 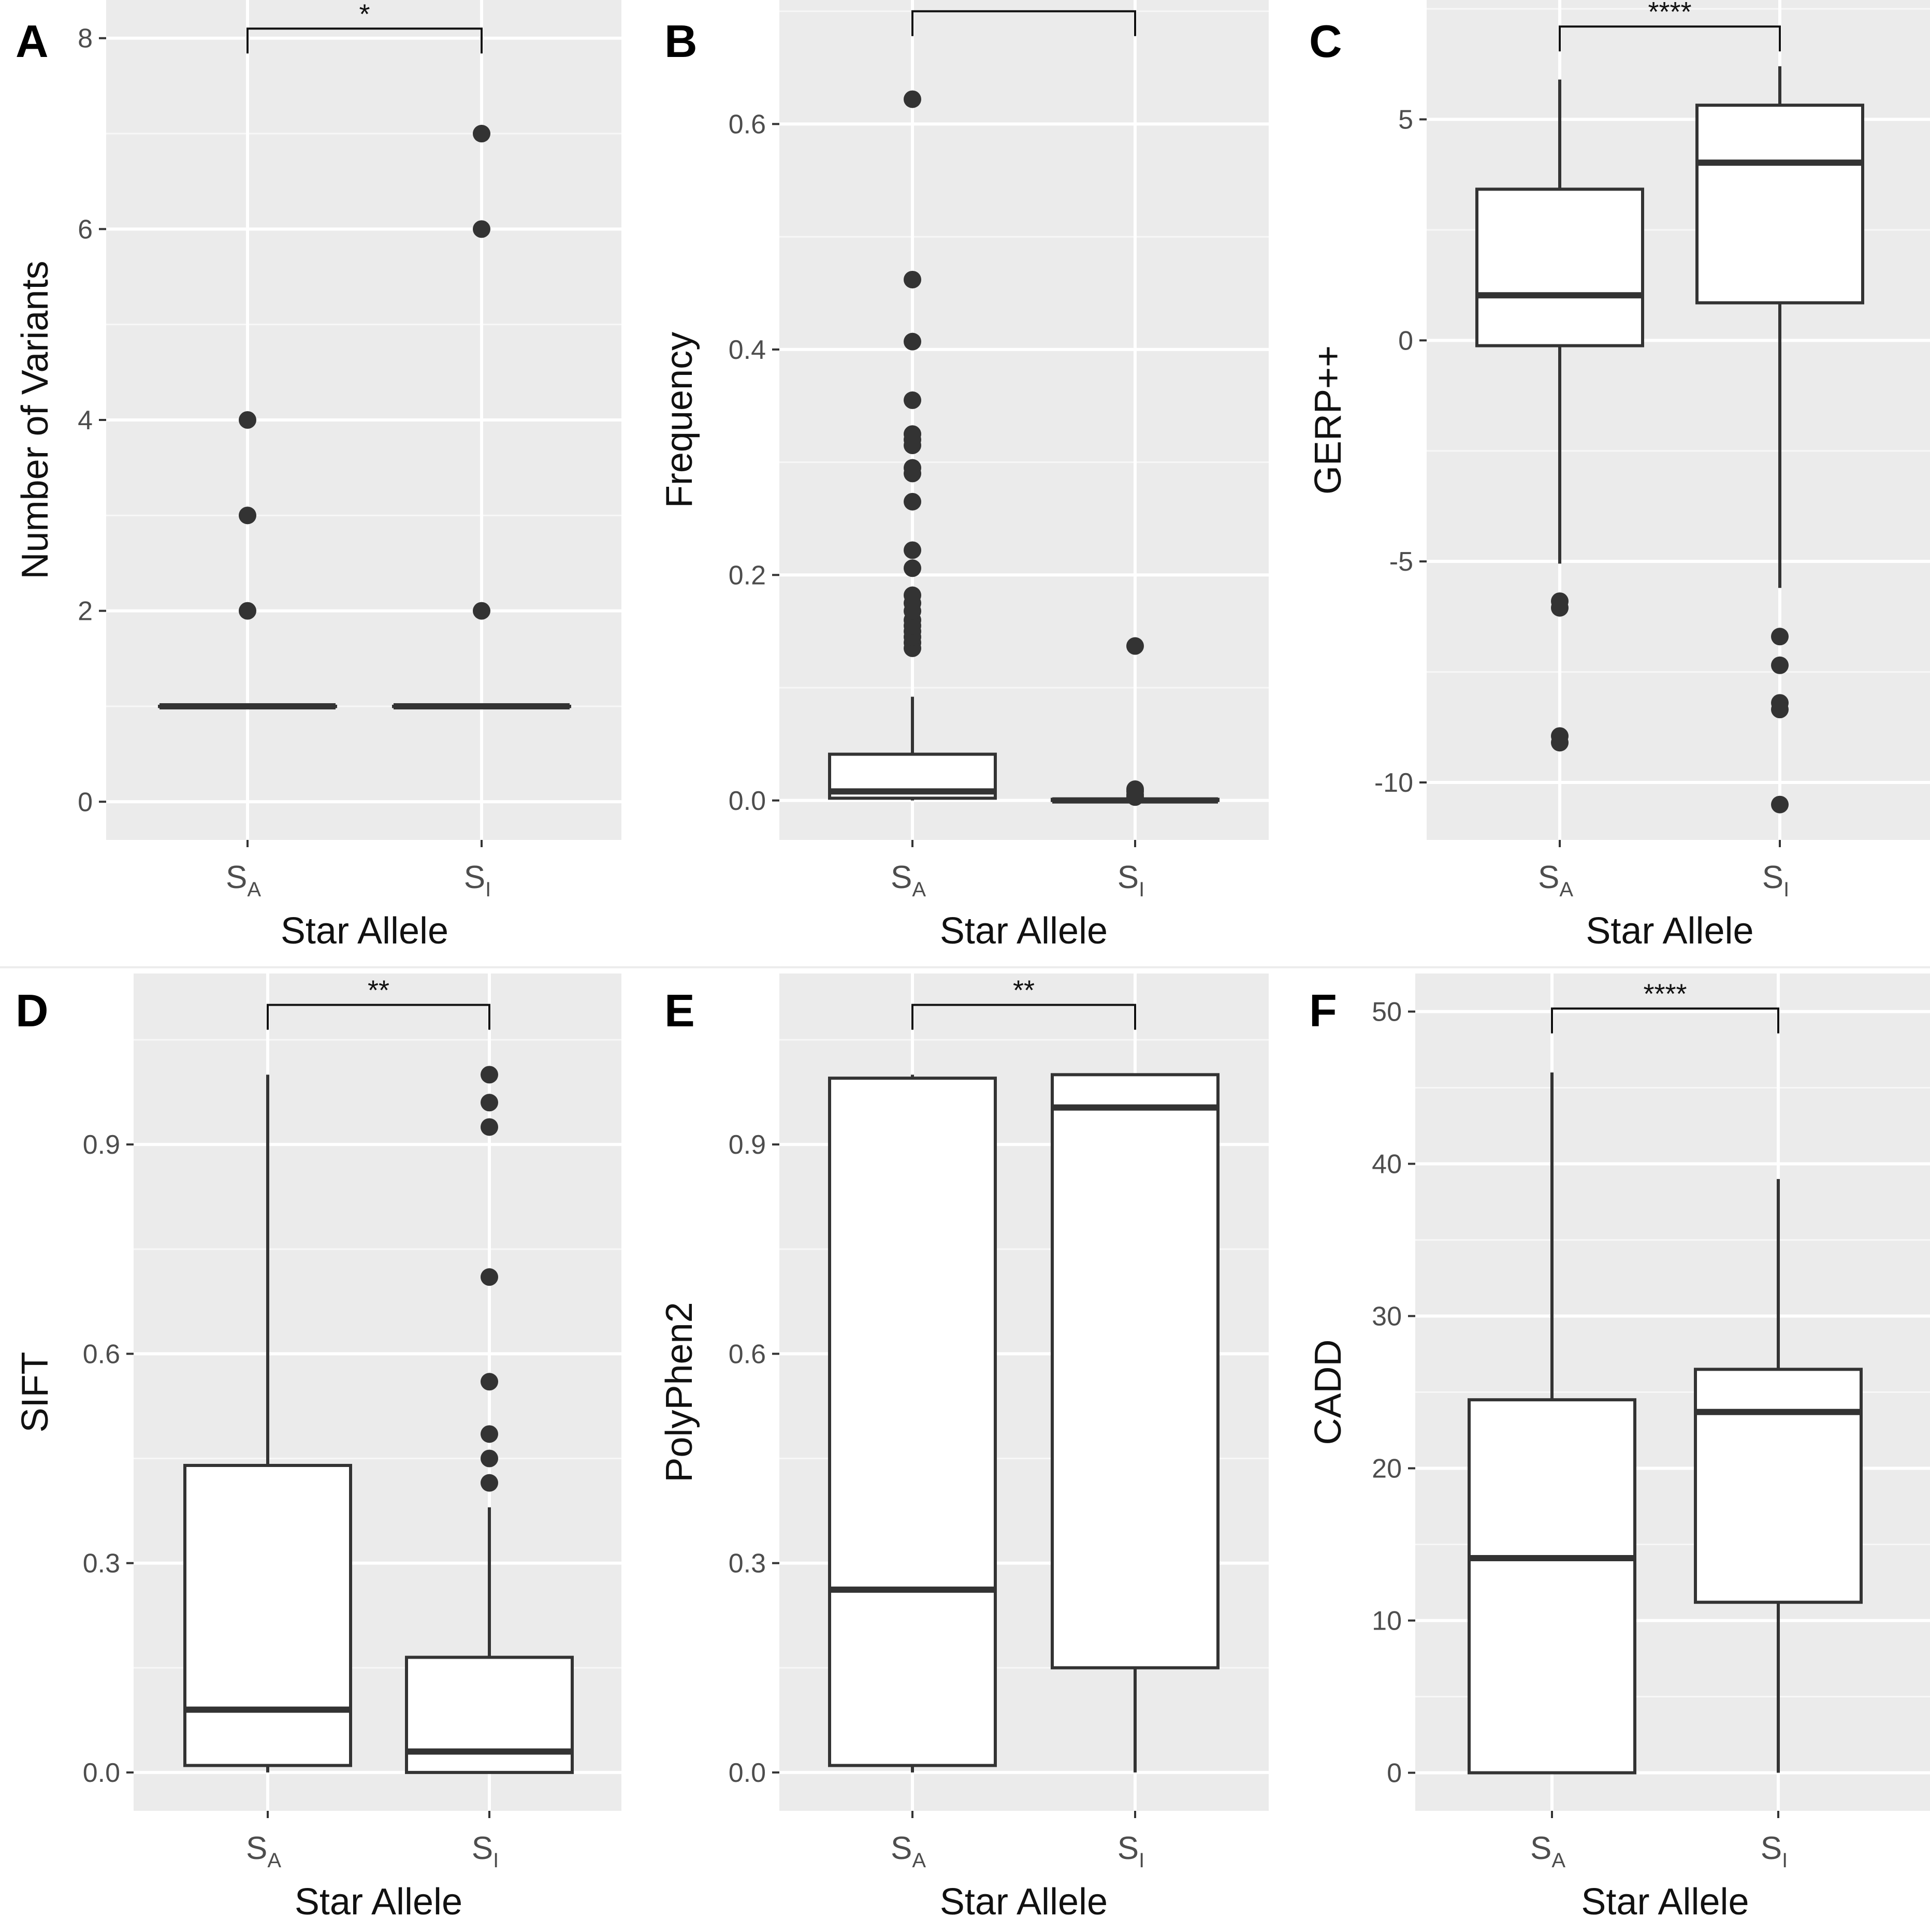 What do you see at coordinates (1024, 990) in the screenshot?
I see `significance-label: **` at bounding box center [1024, 990].